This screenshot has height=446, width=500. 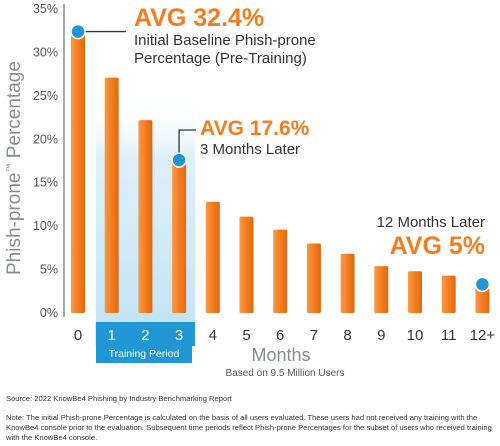 What do you see at coordinates (78, 335) in the screenshot?
I see `x-tick-label: 0` at bounding box center [78, 335].